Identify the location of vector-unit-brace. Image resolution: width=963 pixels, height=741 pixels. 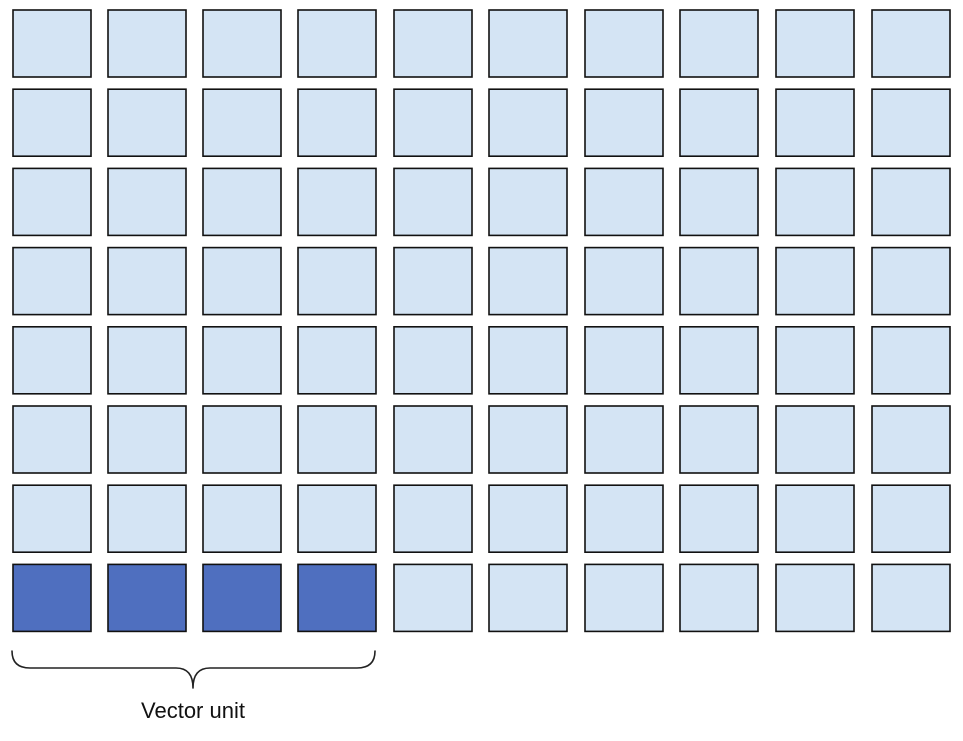
(193, 669).